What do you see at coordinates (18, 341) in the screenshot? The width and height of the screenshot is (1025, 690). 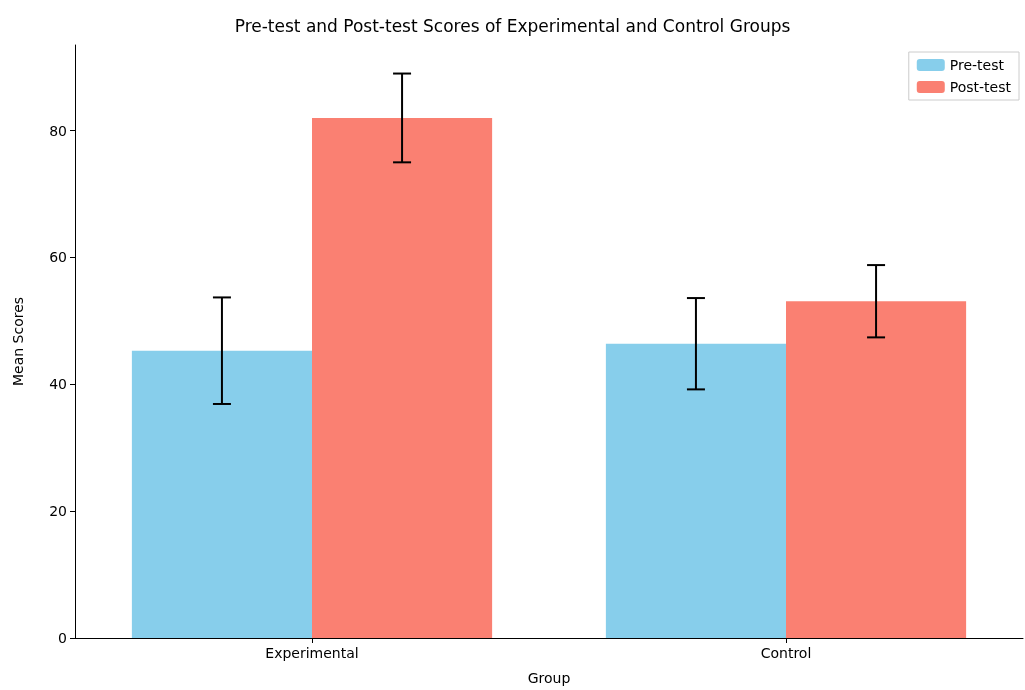 I see `y-axis-title: Mean Scores` at bounding box center [18, 341].